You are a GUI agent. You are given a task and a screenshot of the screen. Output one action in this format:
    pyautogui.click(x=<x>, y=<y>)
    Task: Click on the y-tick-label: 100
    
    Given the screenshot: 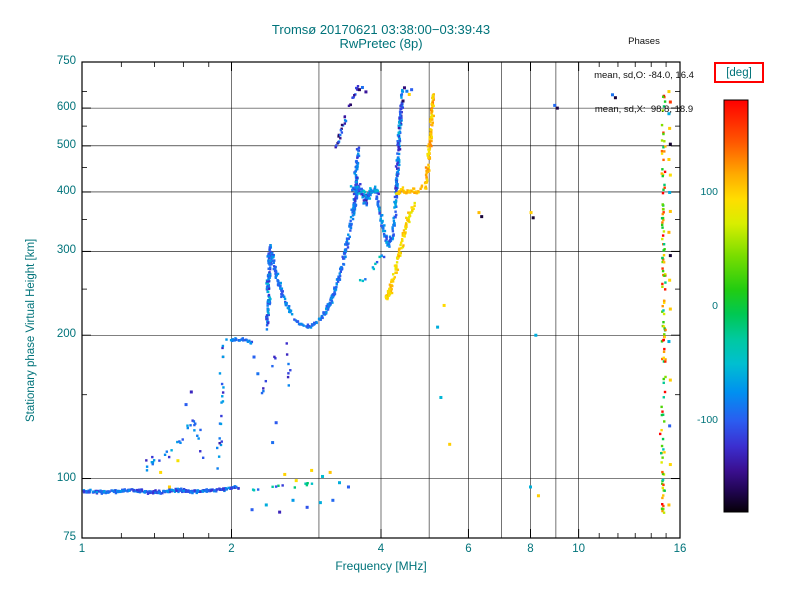 What is the action you would take?
    pyautogui.click(x=66, y=477)
    